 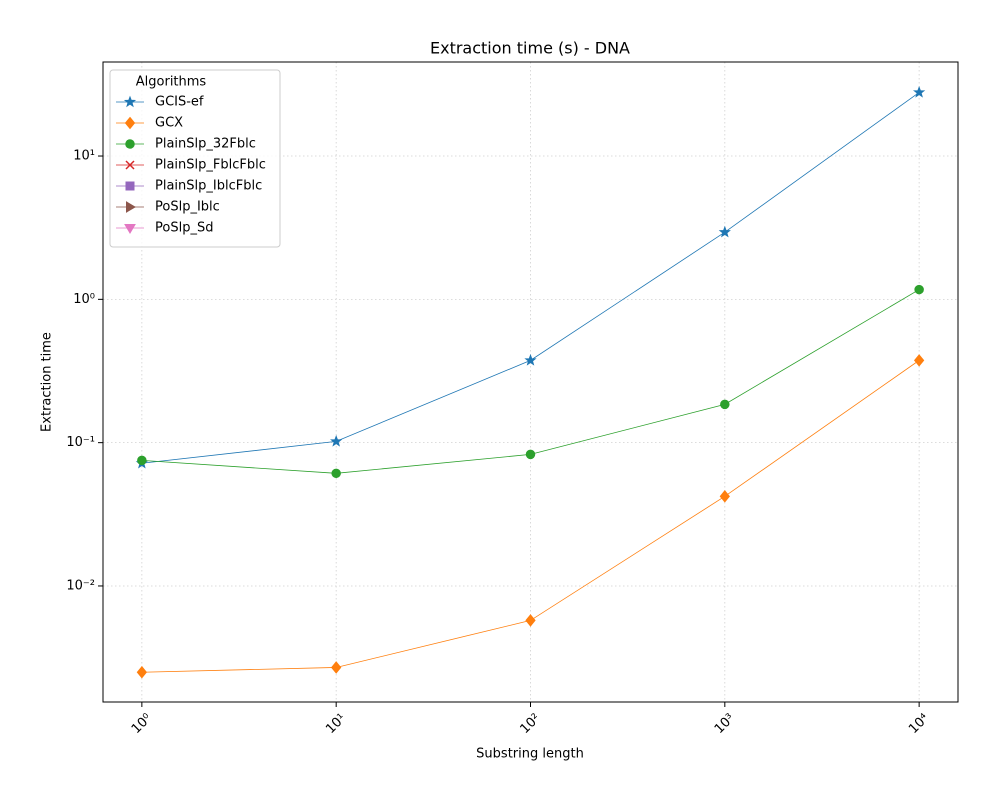 I want to click on x-axis-label: Substring length, so click(x=530, y=754).